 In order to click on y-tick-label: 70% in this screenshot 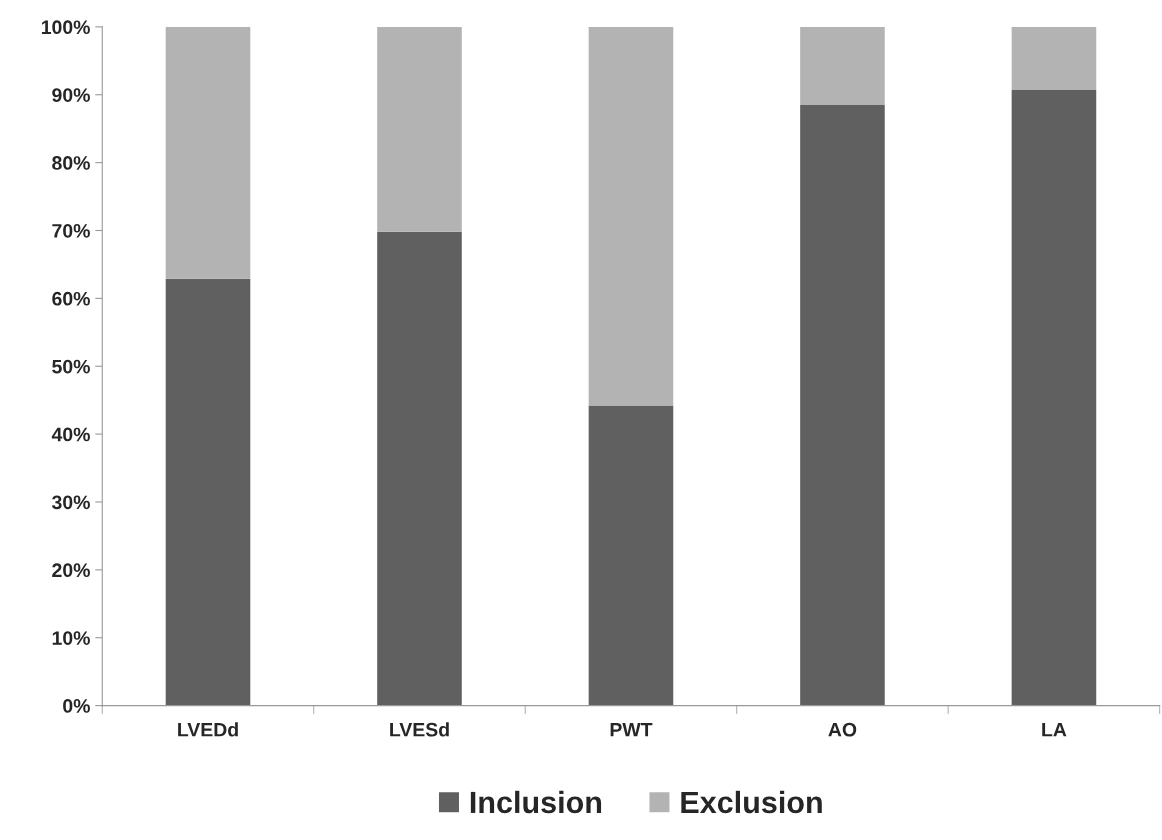, I will do `click(71, 230)`.